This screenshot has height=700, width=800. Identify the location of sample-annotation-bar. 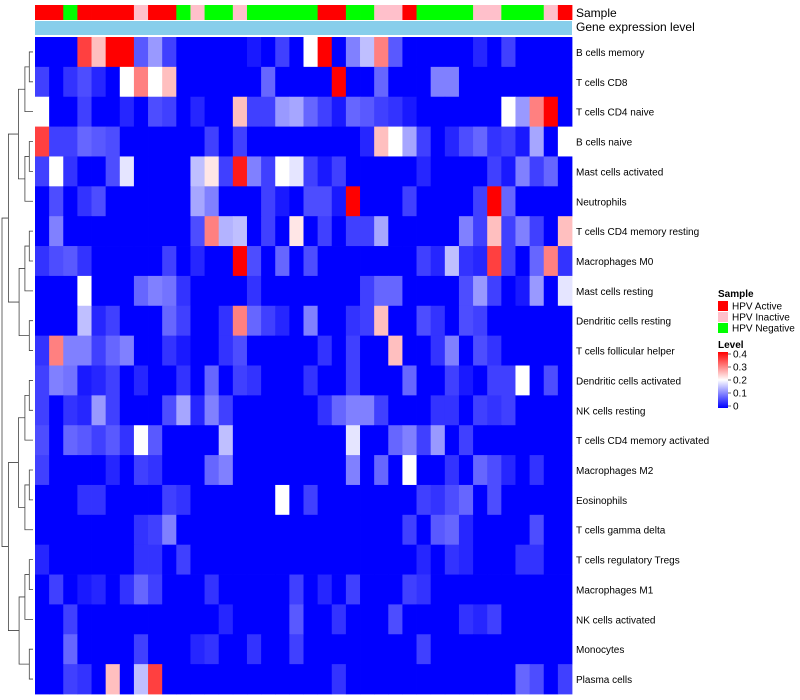
(304, 12).